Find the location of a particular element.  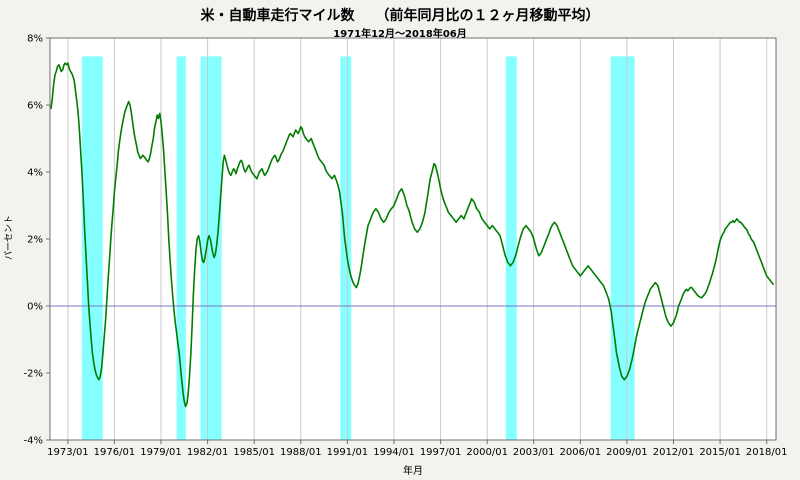

y-tick-label: 8% is located at coordinates (35, 39).